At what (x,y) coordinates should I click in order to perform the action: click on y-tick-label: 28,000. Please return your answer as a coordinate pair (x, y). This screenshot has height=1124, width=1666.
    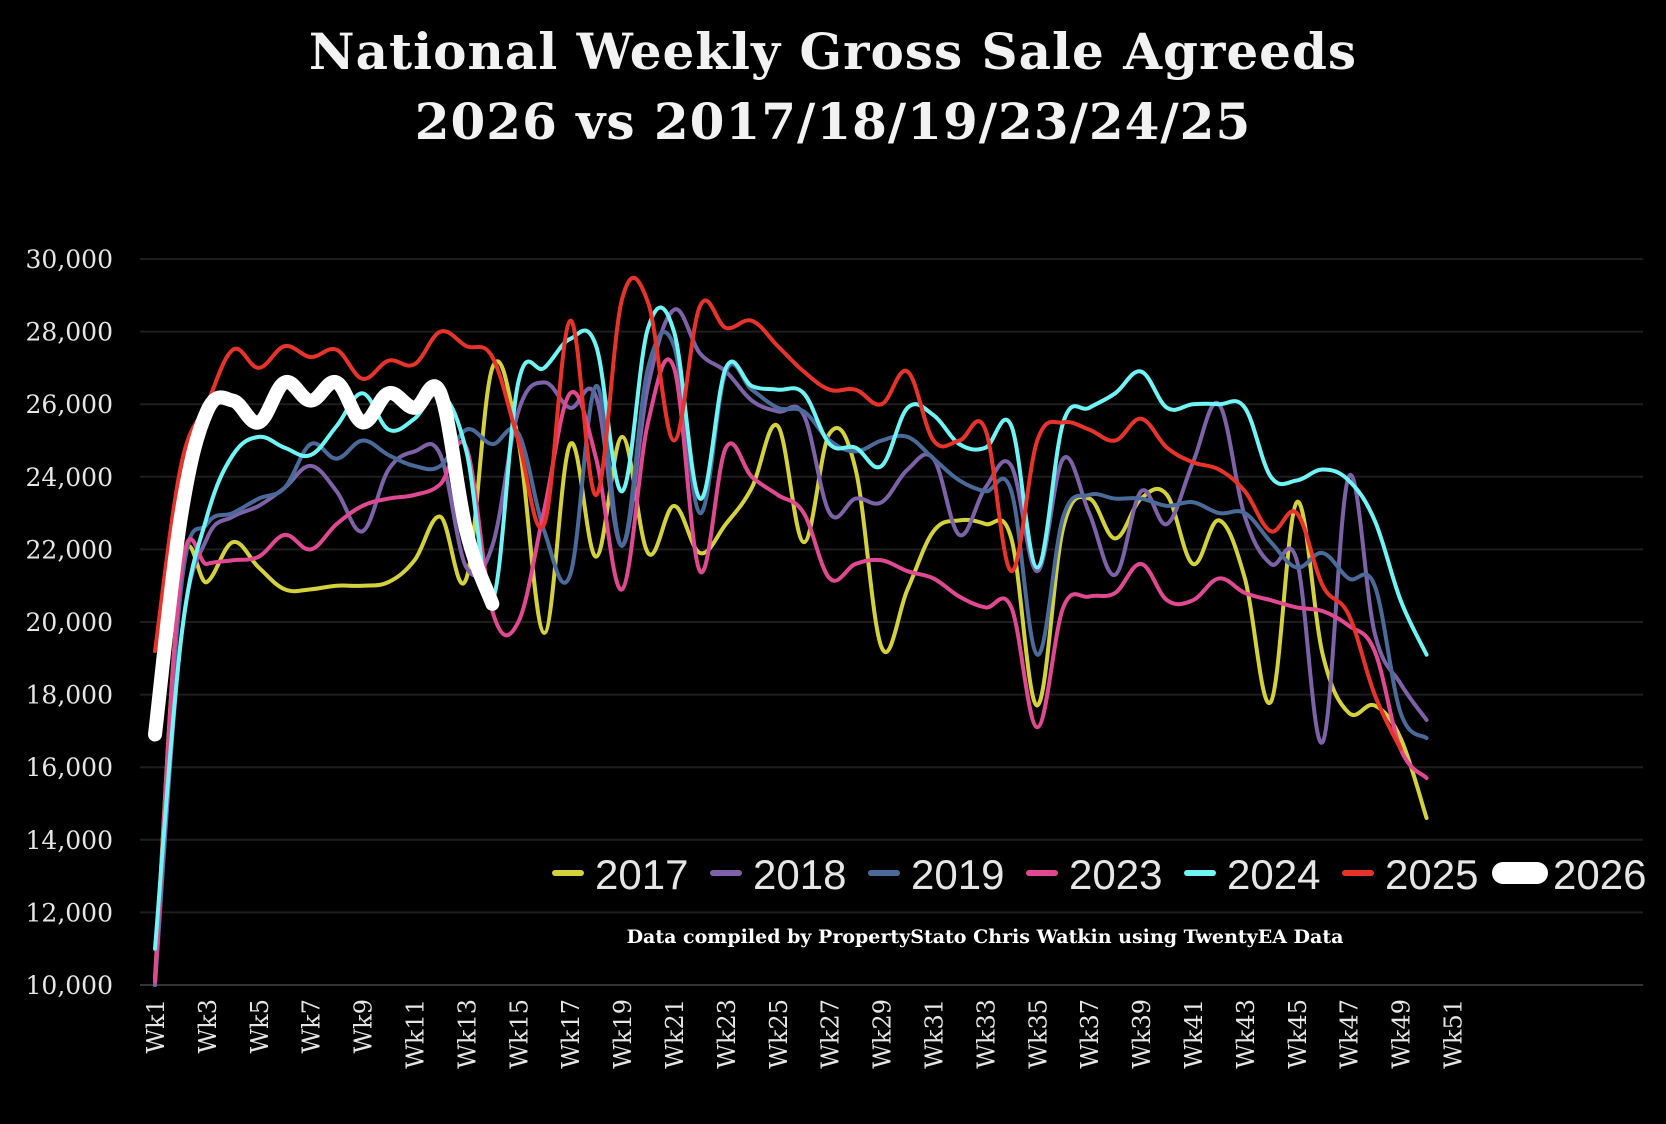
    Looking at the image, I should click on (69, 332).